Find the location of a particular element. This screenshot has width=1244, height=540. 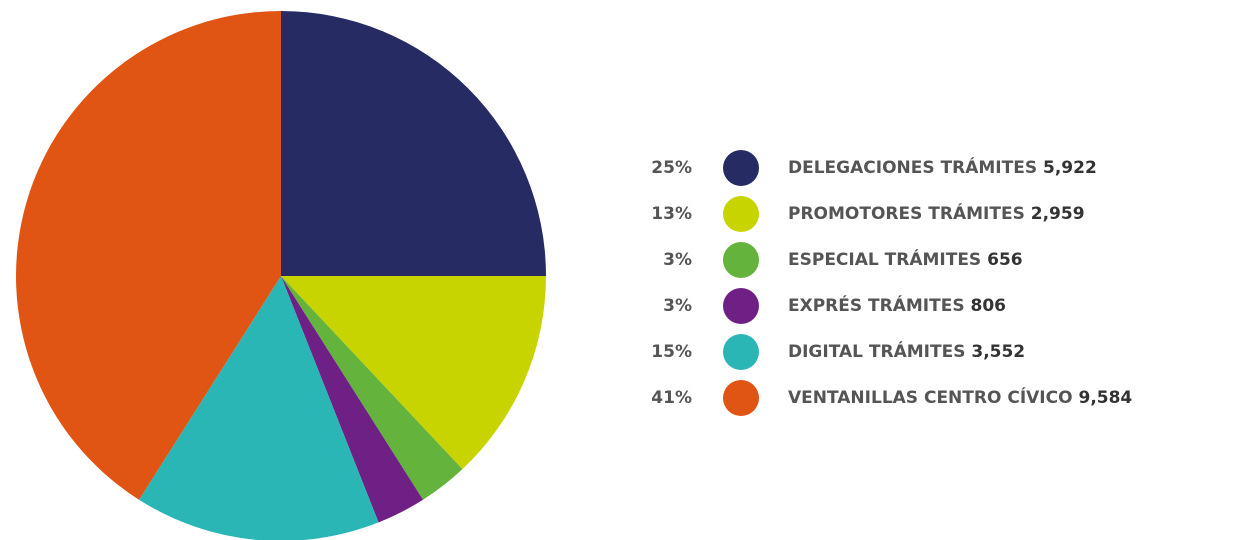

legend-entry: DIGITAL TRÁMITES 3,552 is located at coordinates (906, 351).